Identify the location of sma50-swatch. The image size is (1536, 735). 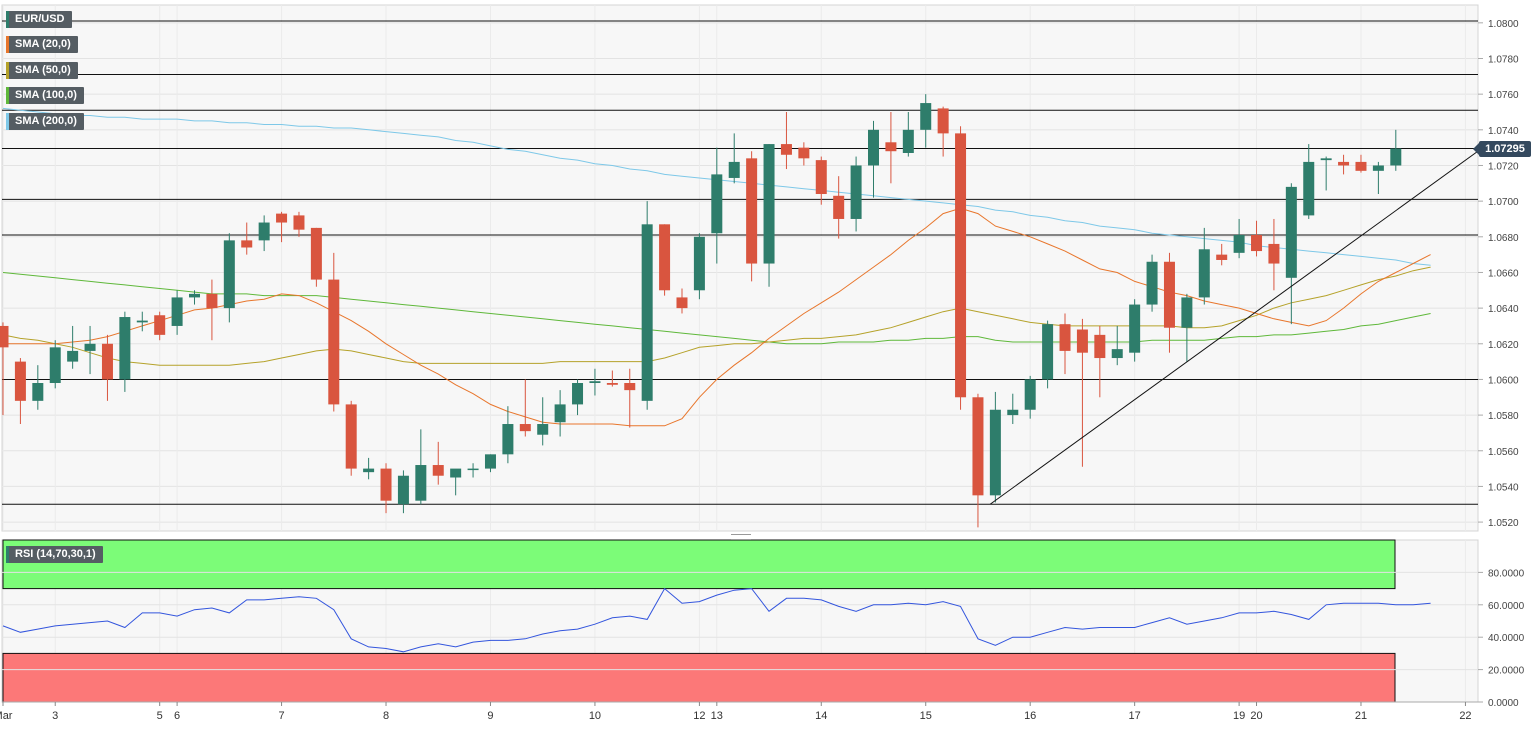
(7, 70).